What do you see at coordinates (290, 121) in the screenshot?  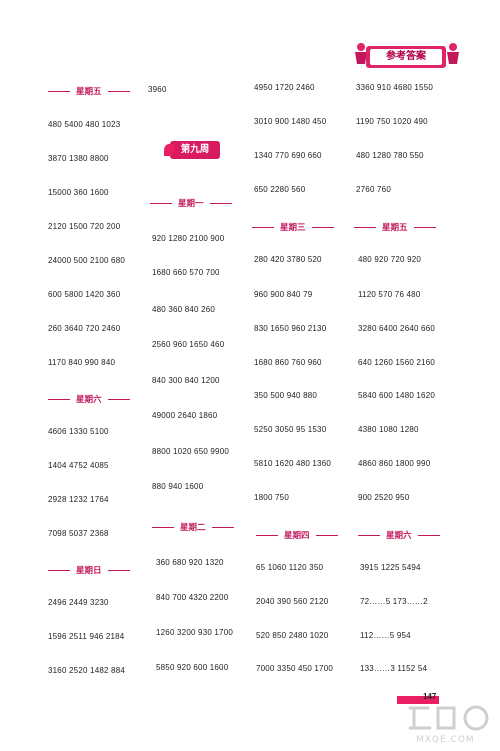 I see `answer-row: 3010 900 1480 450` at bounding box center [290, 121].